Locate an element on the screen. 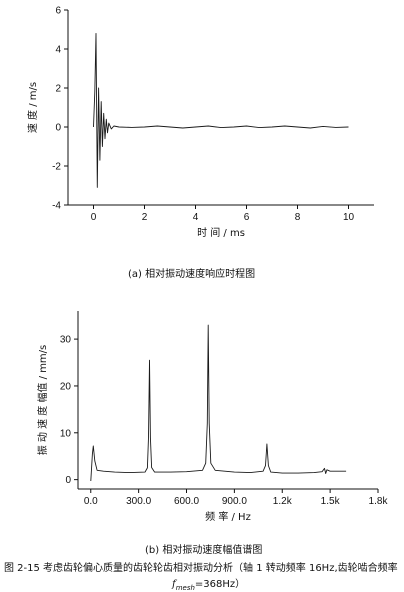  subtitle-b: (b) 相对振动速度幅值谱图 is located at coordinates (204, 550).